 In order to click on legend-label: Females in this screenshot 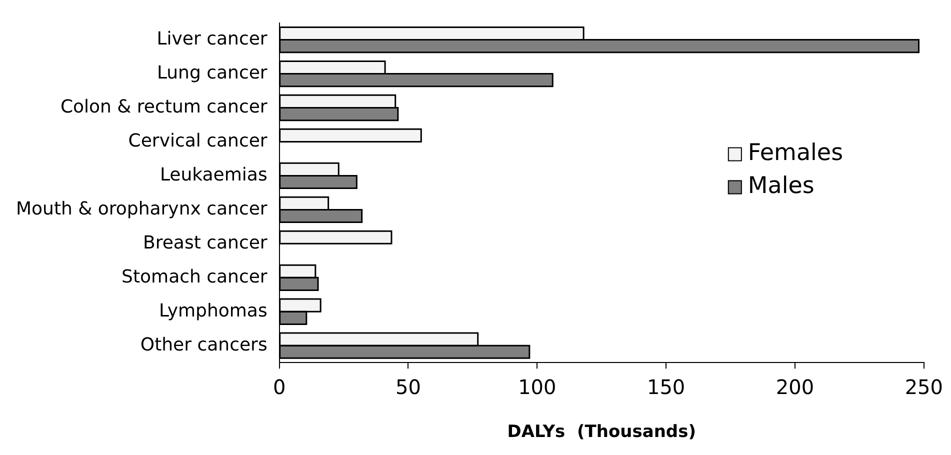, I will do `click(796, 153)`.